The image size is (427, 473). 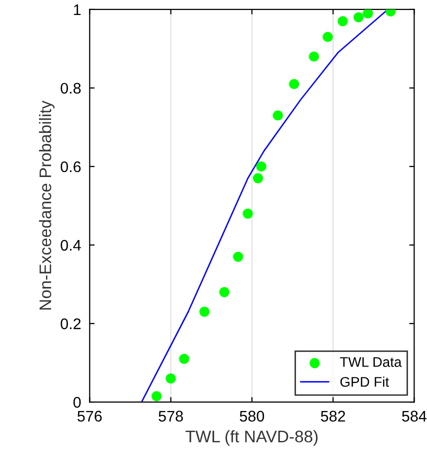 I want to click on y-tick-label: 0.6, so click(x=70, y=166).